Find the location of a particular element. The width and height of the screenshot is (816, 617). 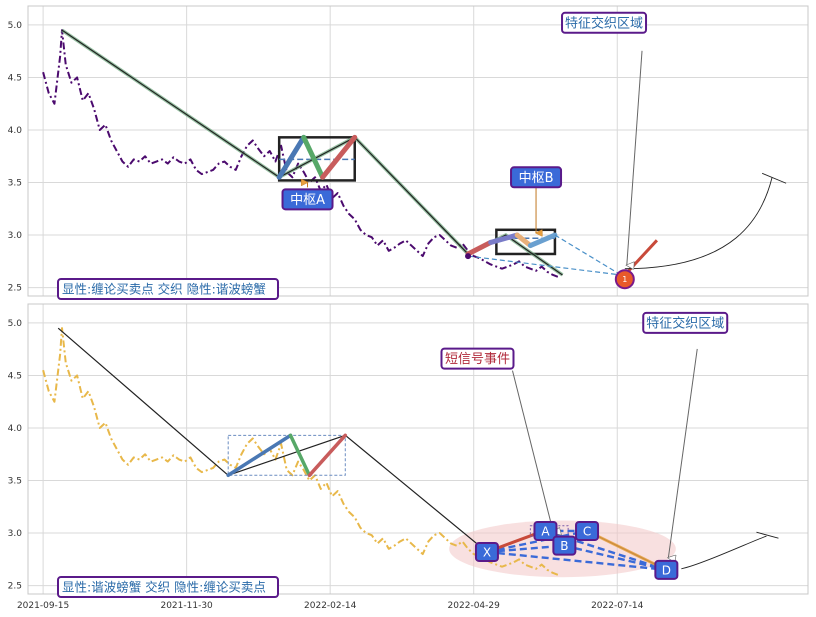

short-signal-label-box is located at coordinates (477, 358).